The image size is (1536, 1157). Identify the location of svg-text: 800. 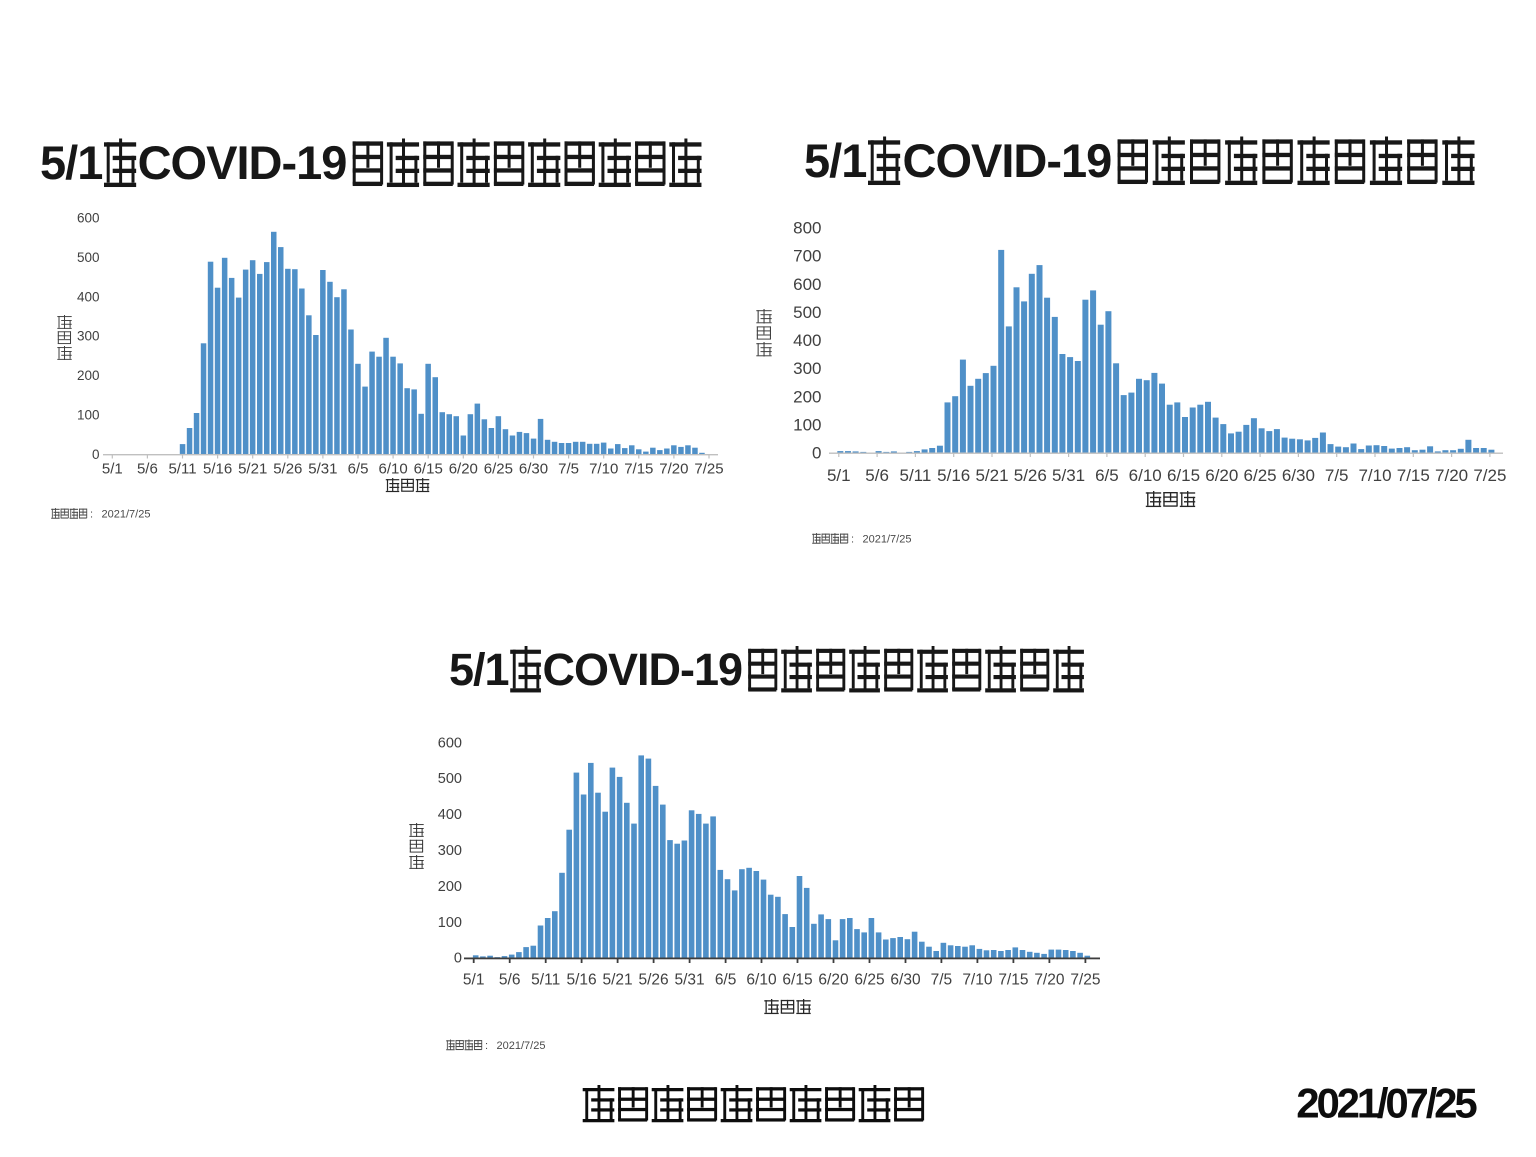
(807, 228).